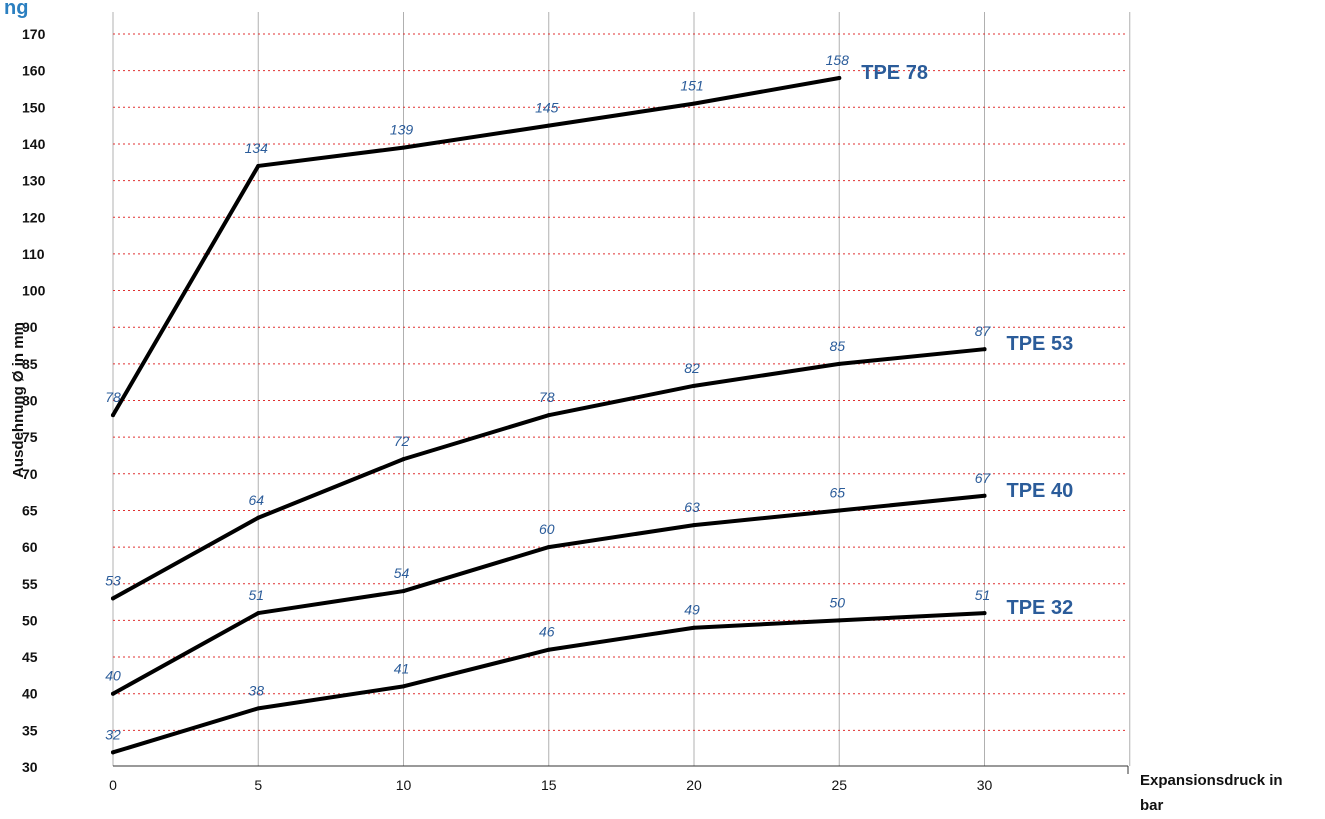 Image resolution: width=1325 pixels, height=819 pixels. What do you see at coordinates (30, 620) in the screenshot?
I see `y-tick-label: 50` at bounding box center [30, 620].